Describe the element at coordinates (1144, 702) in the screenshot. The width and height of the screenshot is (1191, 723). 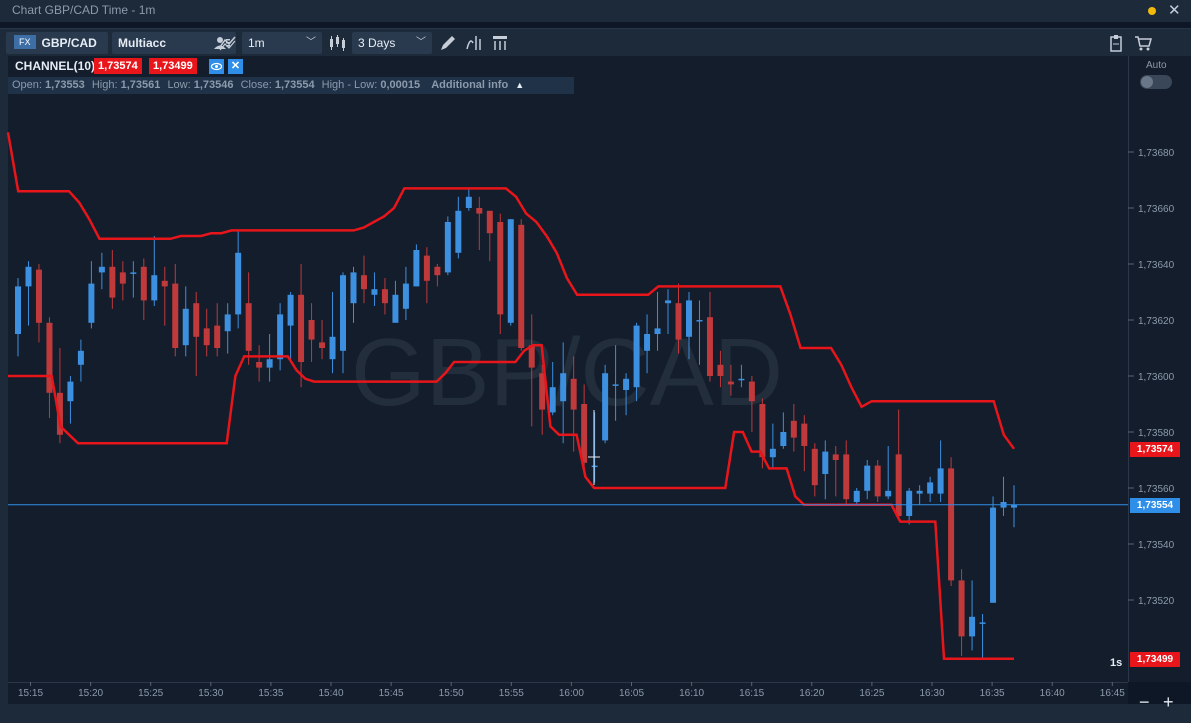
I see `zoom-out-icon: −` at that location.